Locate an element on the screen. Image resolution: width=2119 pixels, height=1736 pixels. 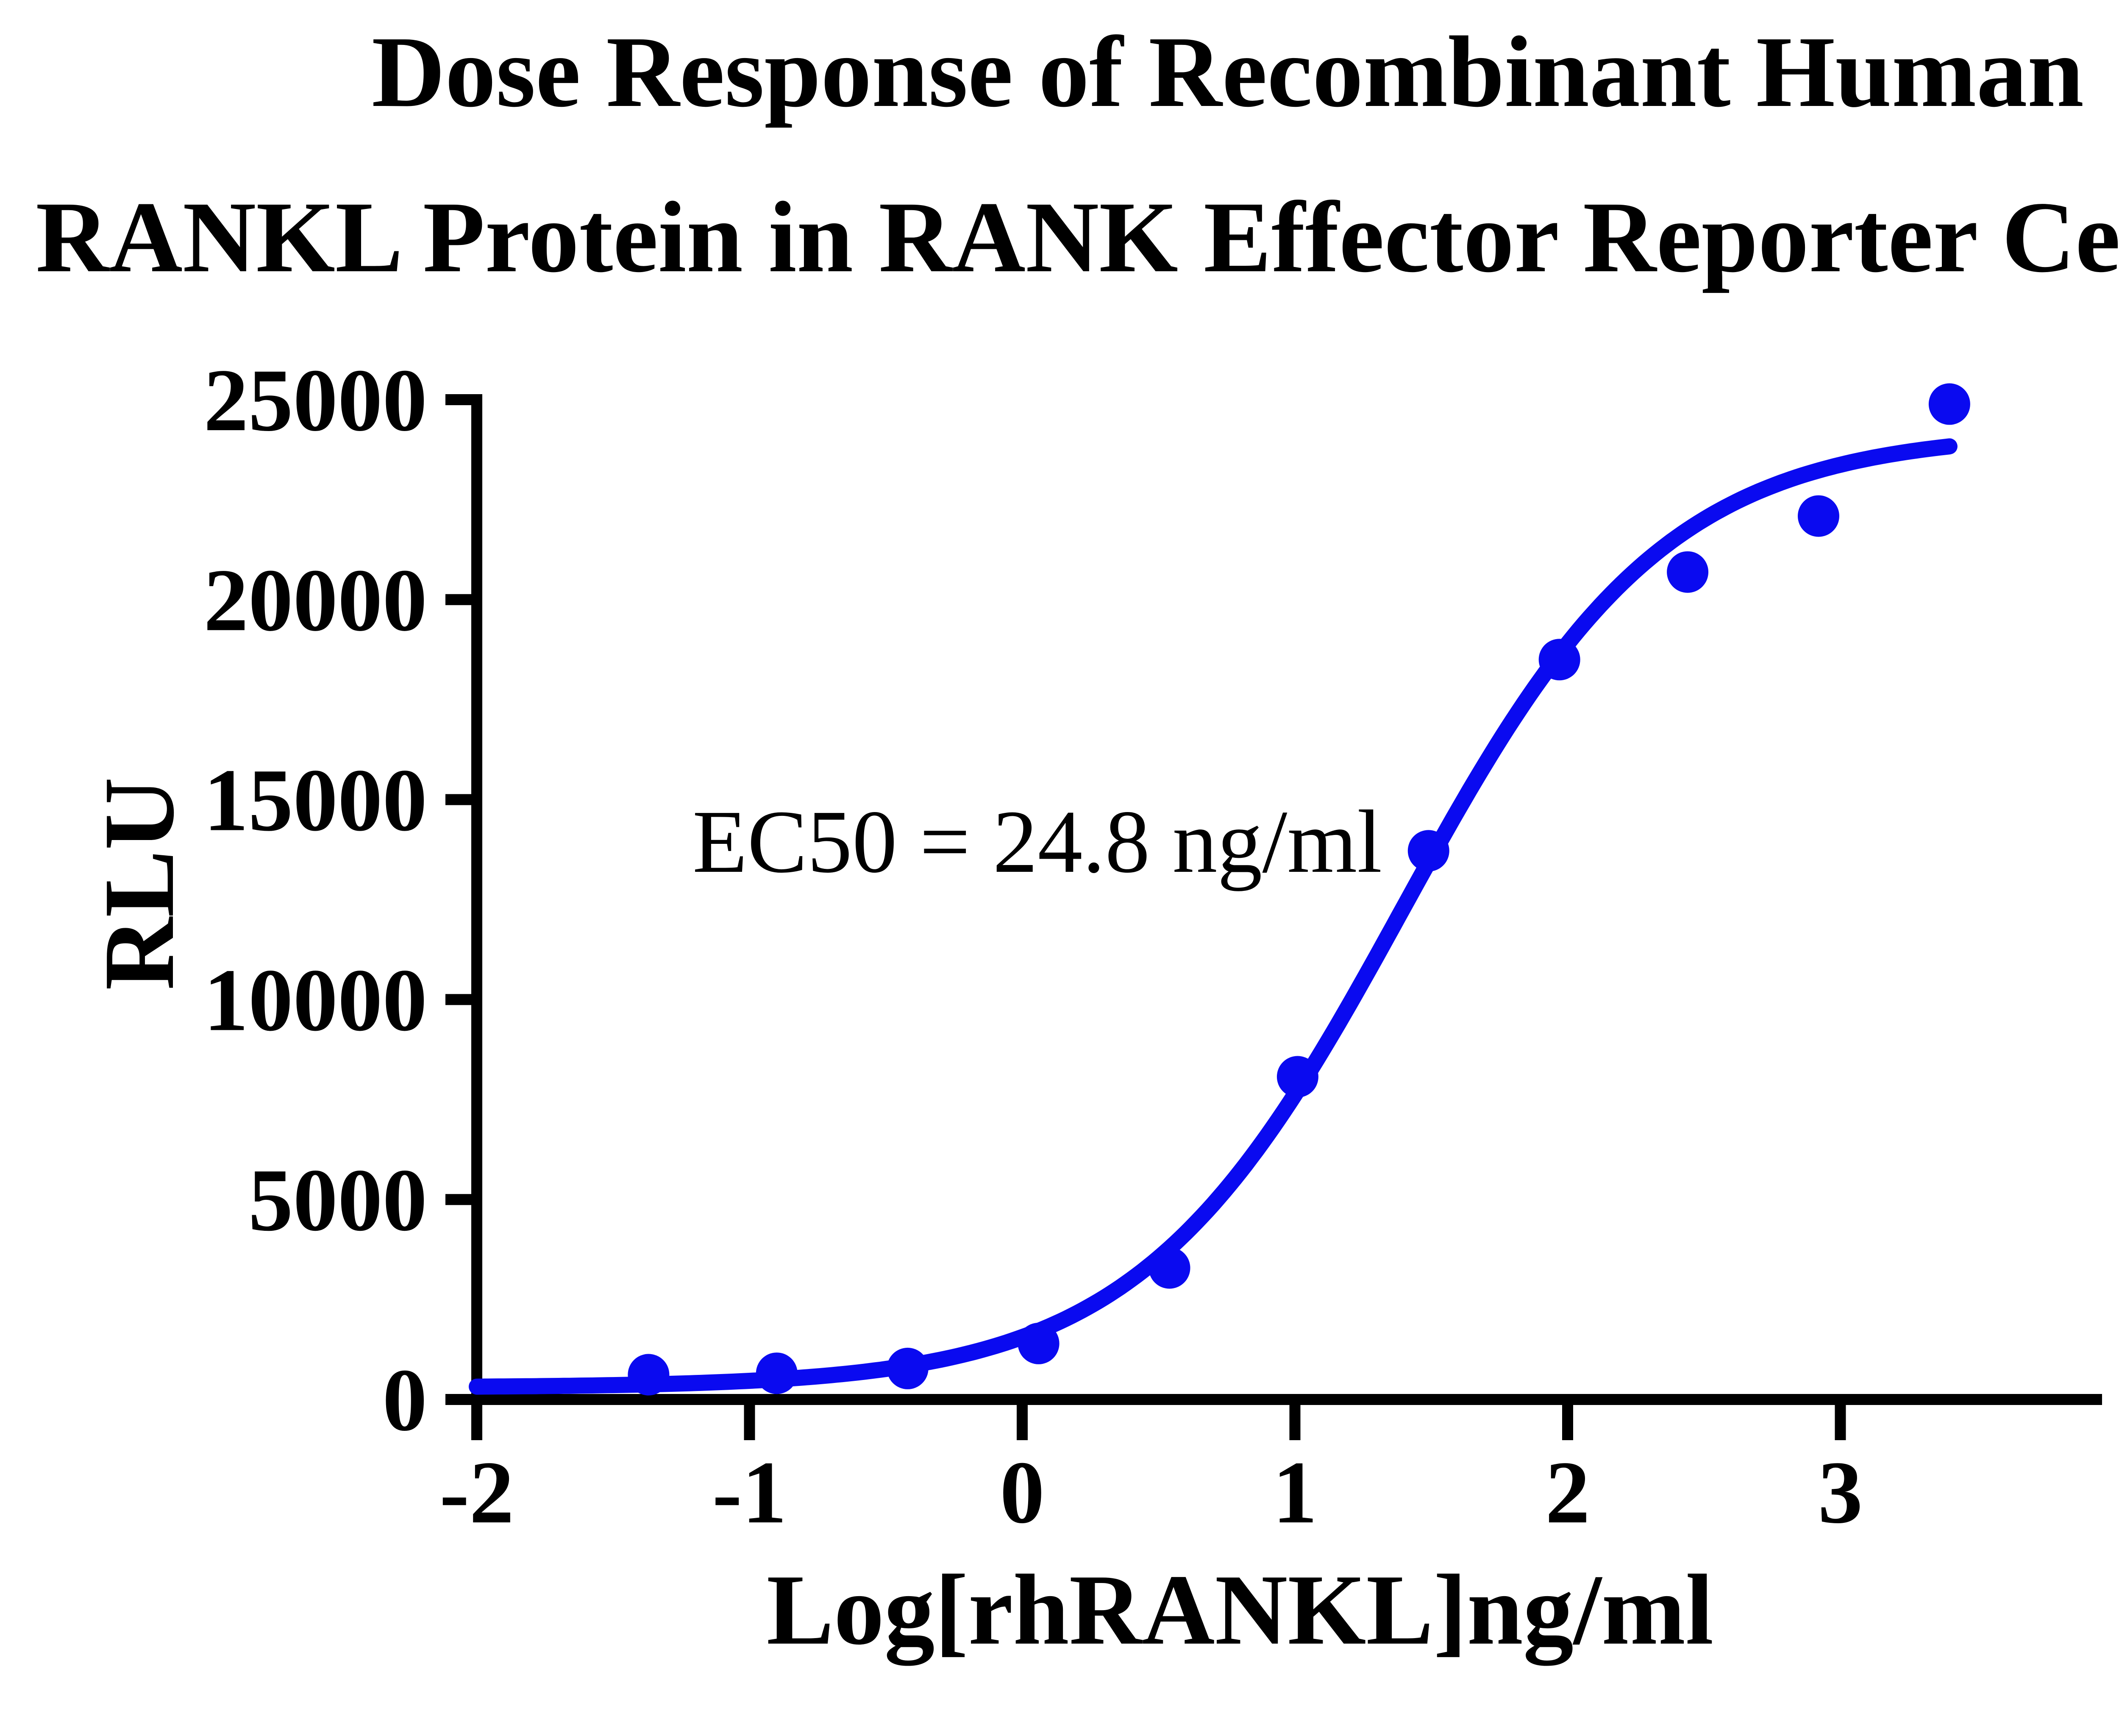
y-tick-label: 25000 is located at coordinates (316, 400).